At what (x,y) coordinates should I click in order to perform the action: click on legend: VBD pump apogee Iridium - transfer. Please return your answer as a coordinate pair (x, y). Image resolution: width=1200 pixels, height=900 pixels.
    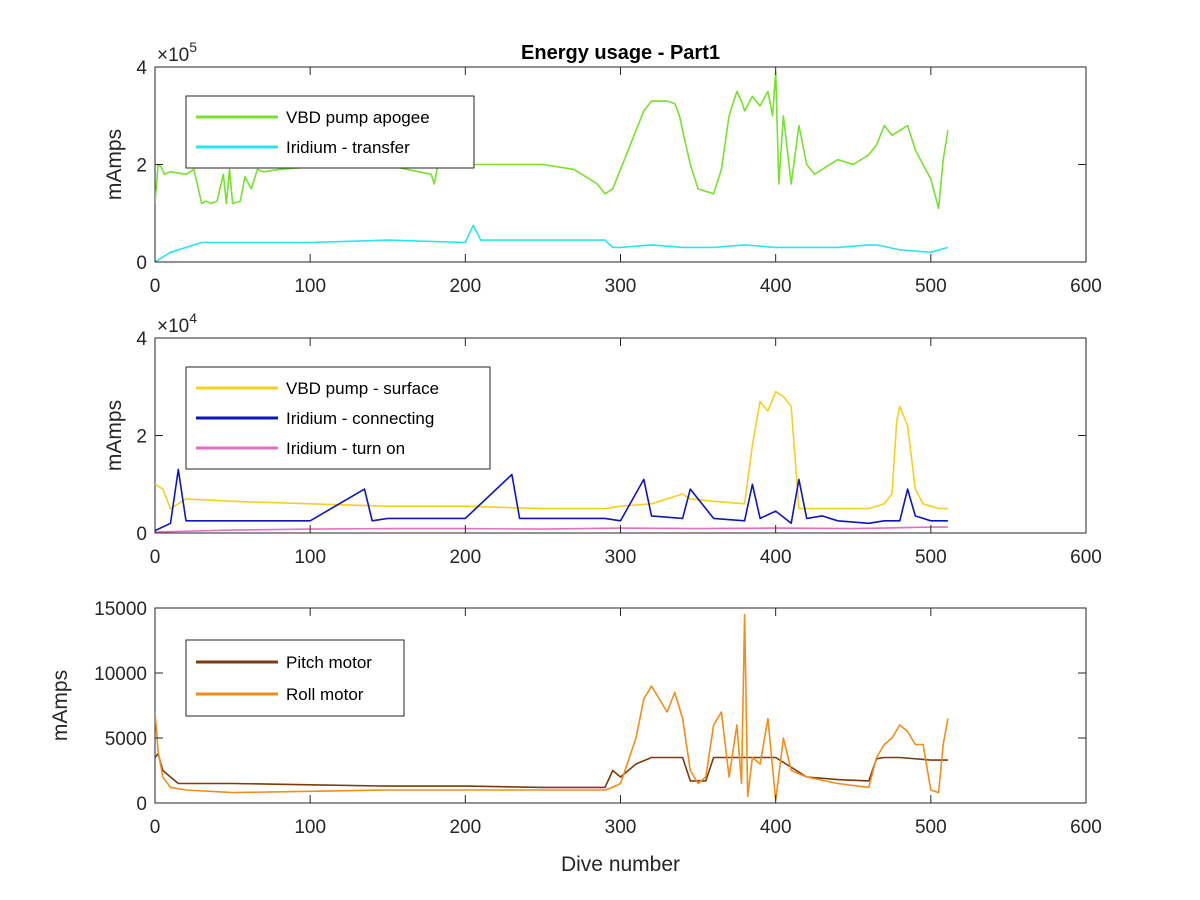
    Looking at the image, I should click on (330, 132).